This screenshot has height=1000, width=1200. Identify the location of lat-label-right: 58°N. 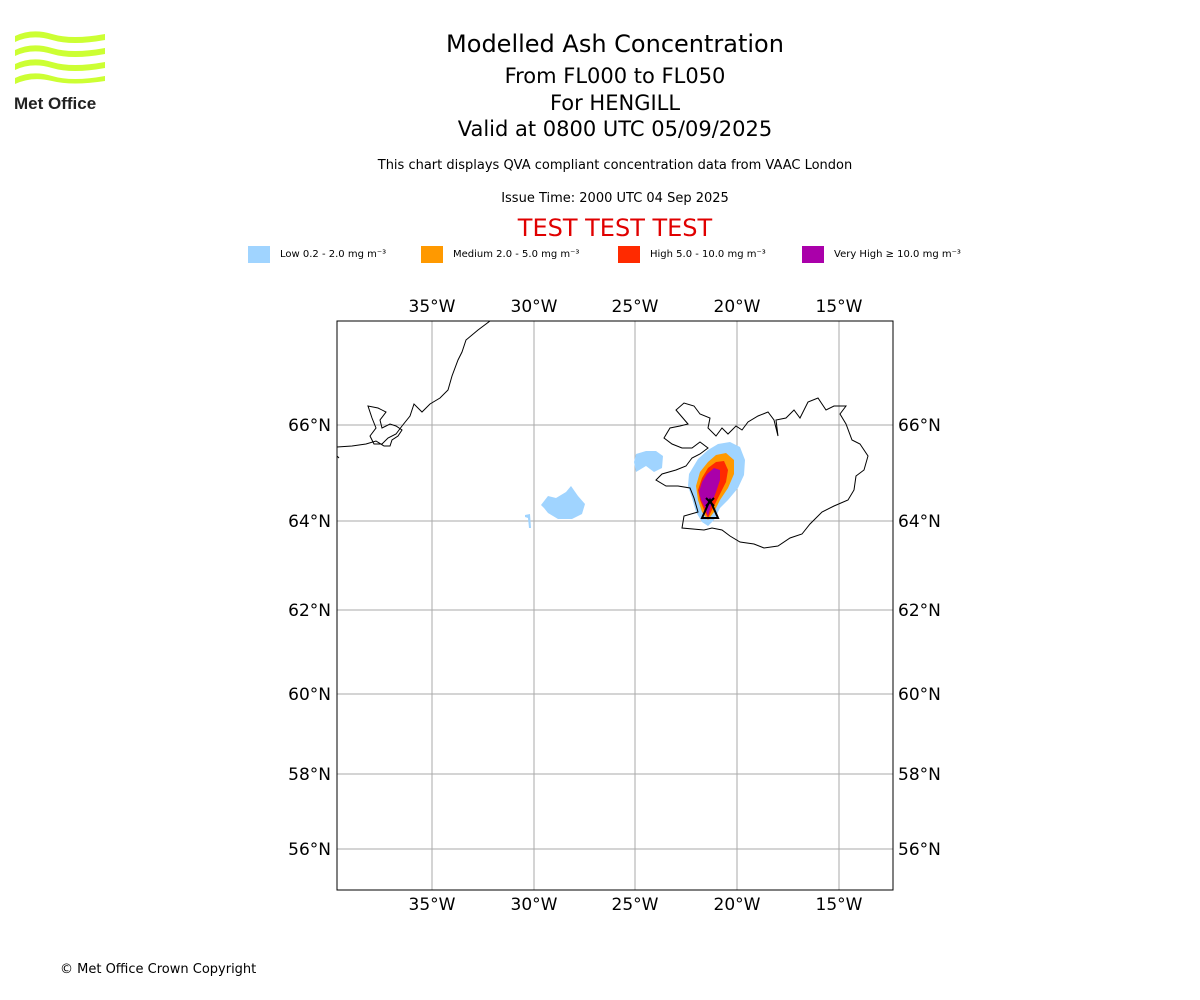
(919, 775).